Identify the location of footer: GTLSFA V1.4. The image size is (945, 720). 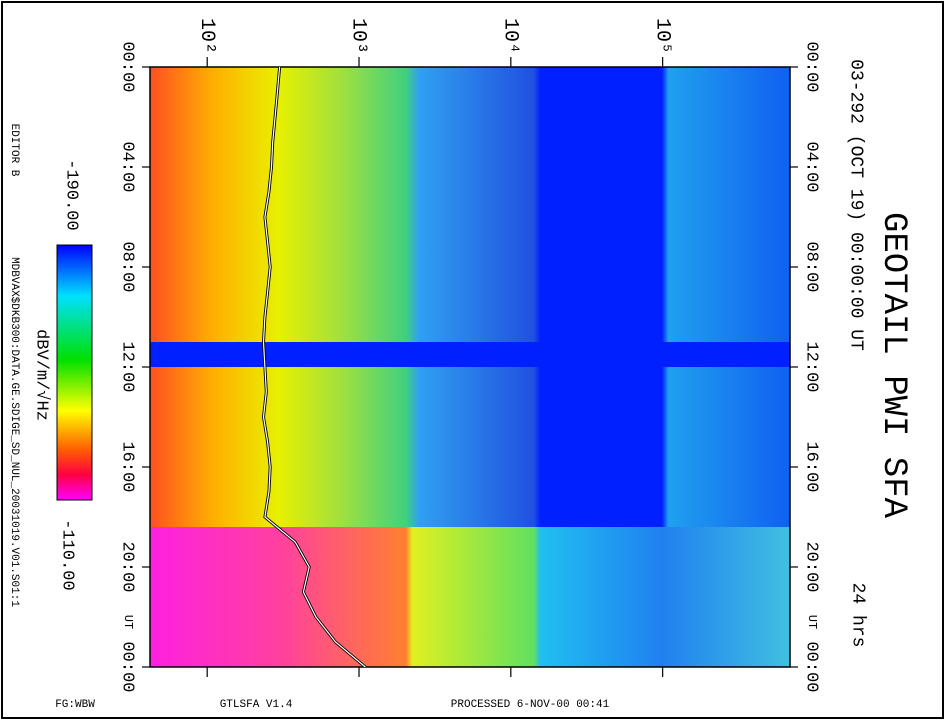
(256, 705).